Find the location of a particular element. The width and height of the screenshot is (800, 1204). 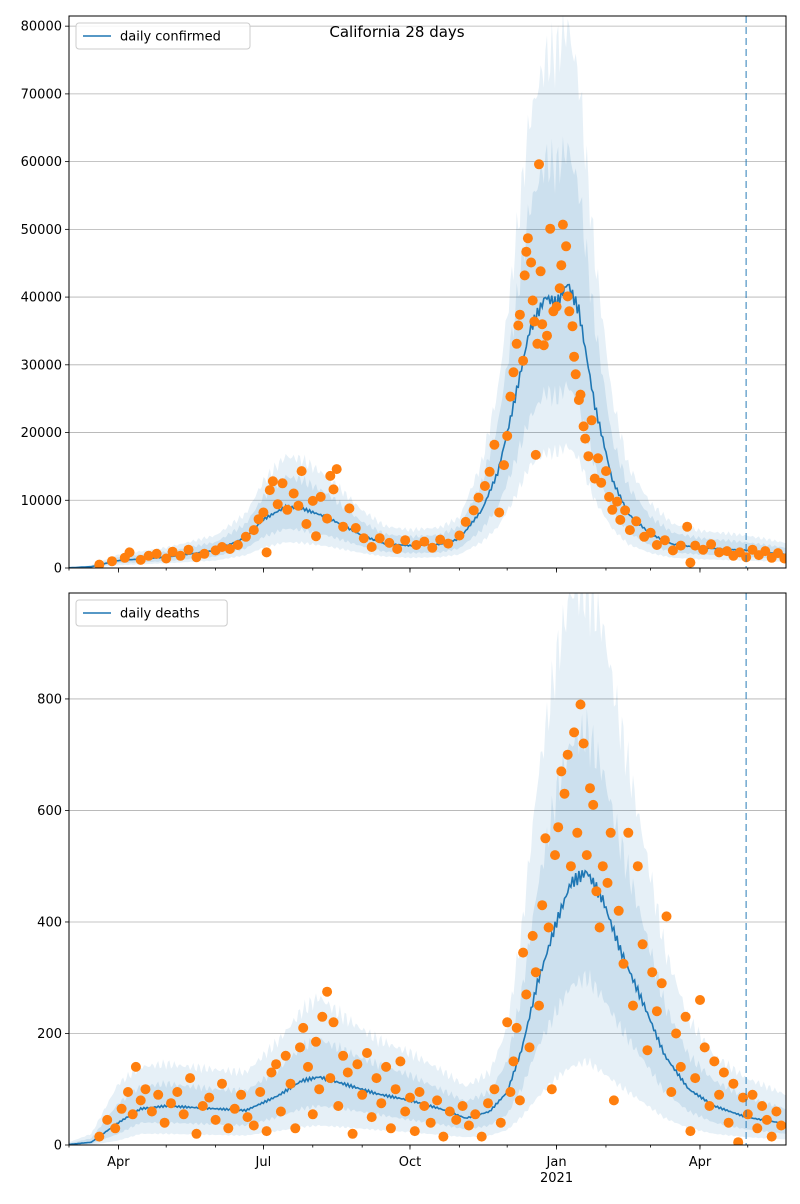

y-tick-label: 60000 is located at coordinates (41, 162).